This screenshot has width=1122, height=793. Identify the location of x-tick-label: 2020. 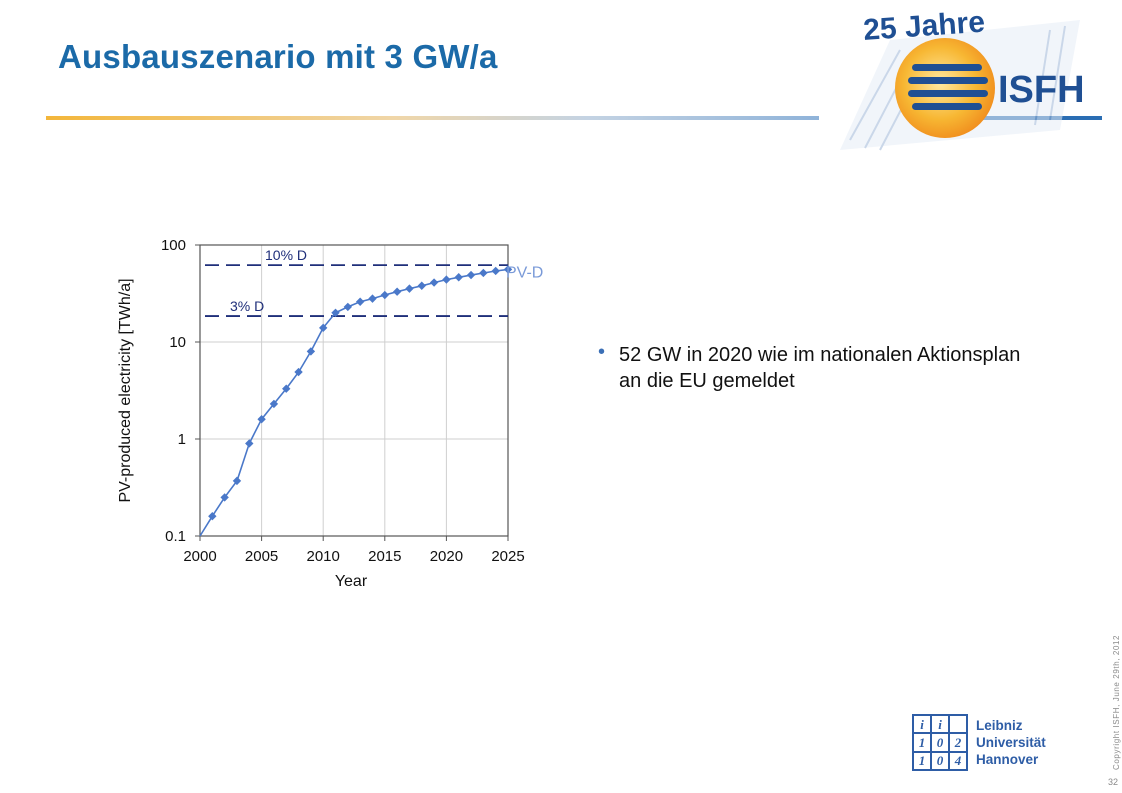
(446, 556).